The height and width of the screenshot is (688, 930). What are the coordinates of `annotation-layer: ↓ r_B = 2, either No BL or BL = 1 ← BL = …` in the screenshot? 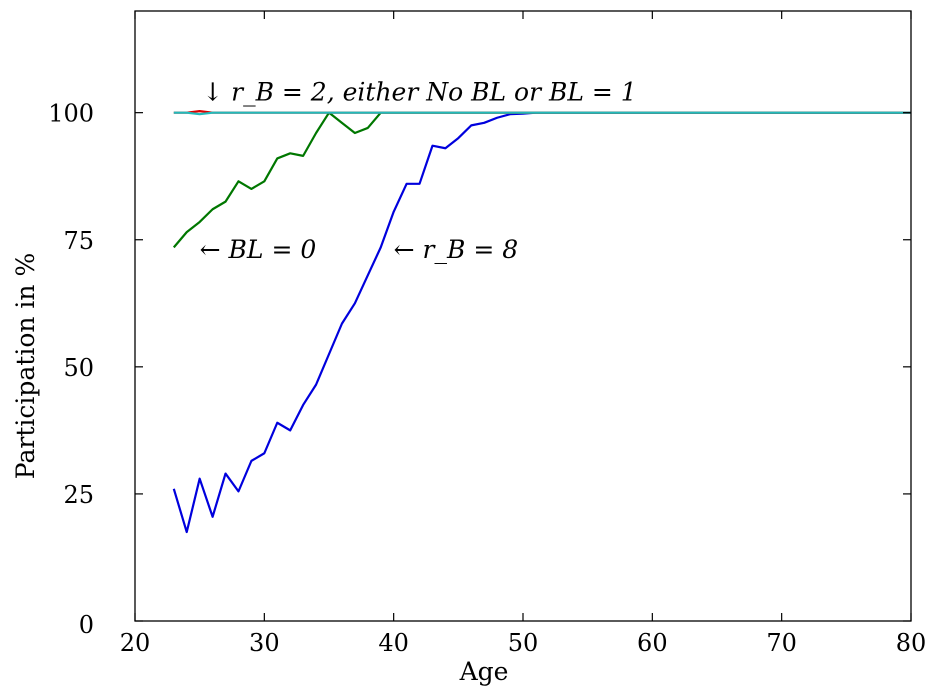 It's located at (418, 170).